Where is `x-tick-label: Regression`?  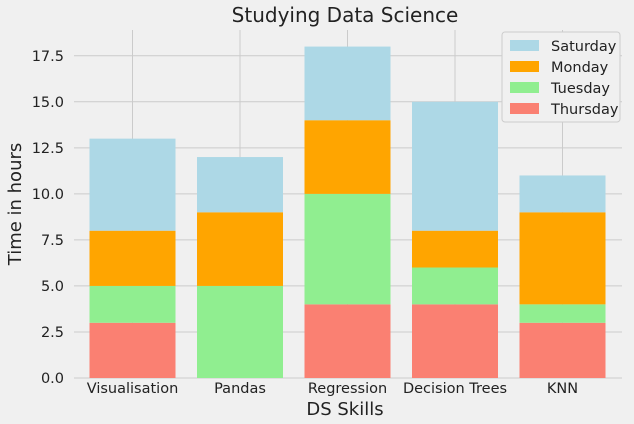 x-tick-label: Regression is located at coordinates (347, 389).